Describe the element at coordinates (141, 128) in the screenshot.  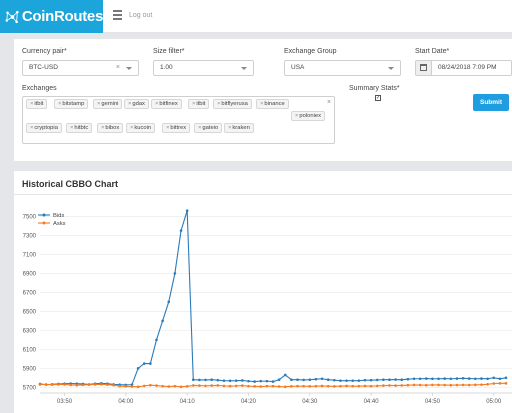
I see `exchange-tag: ×kucoin` at that location.